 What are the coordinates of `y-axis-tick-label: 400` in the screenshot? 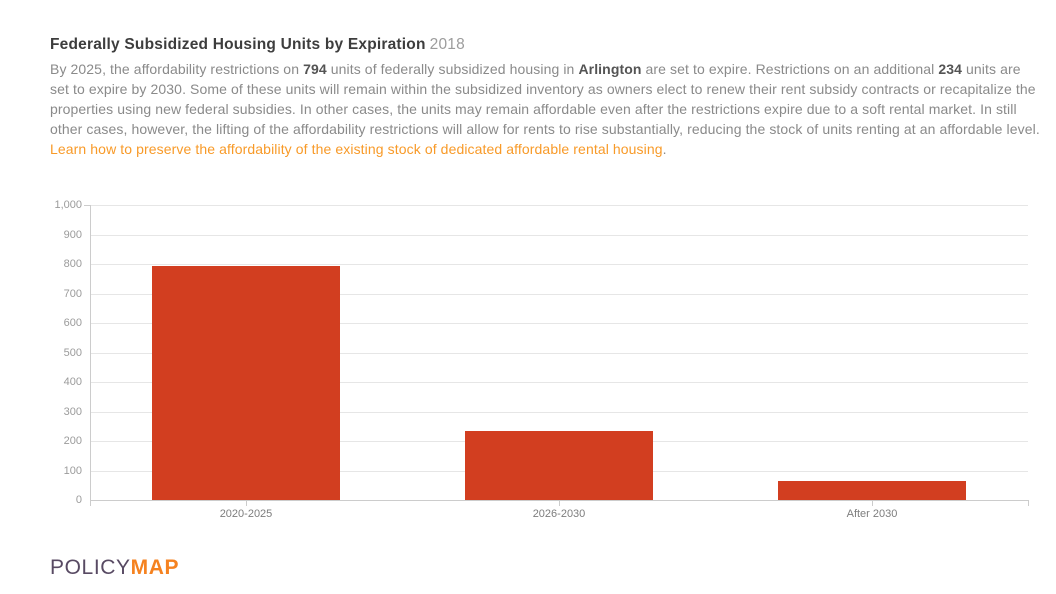 It's located at (72, 382).